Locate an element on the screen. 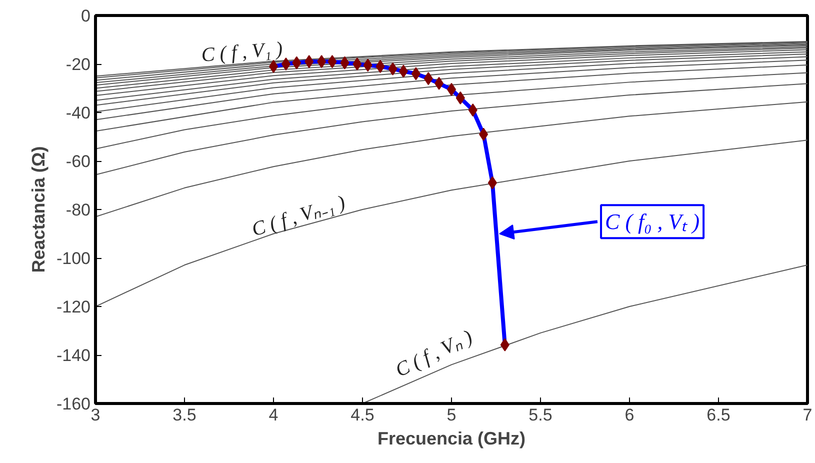 The height and width of the screenshot is (463, 815). x-tick-label: 5.5 is located at coordinates (540, 415).